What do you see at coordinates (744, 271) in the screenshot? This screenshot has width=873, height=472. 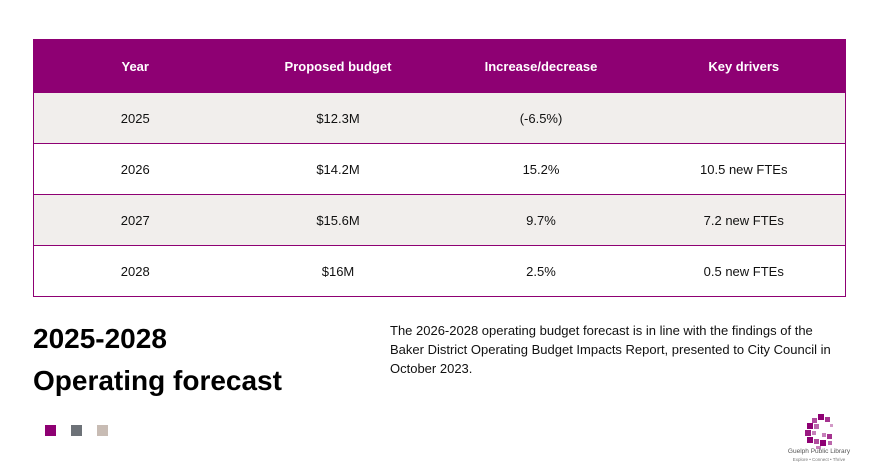 I see `cell-key-drivers: 0.5 new FTEs` at bounding box center [744, 271].